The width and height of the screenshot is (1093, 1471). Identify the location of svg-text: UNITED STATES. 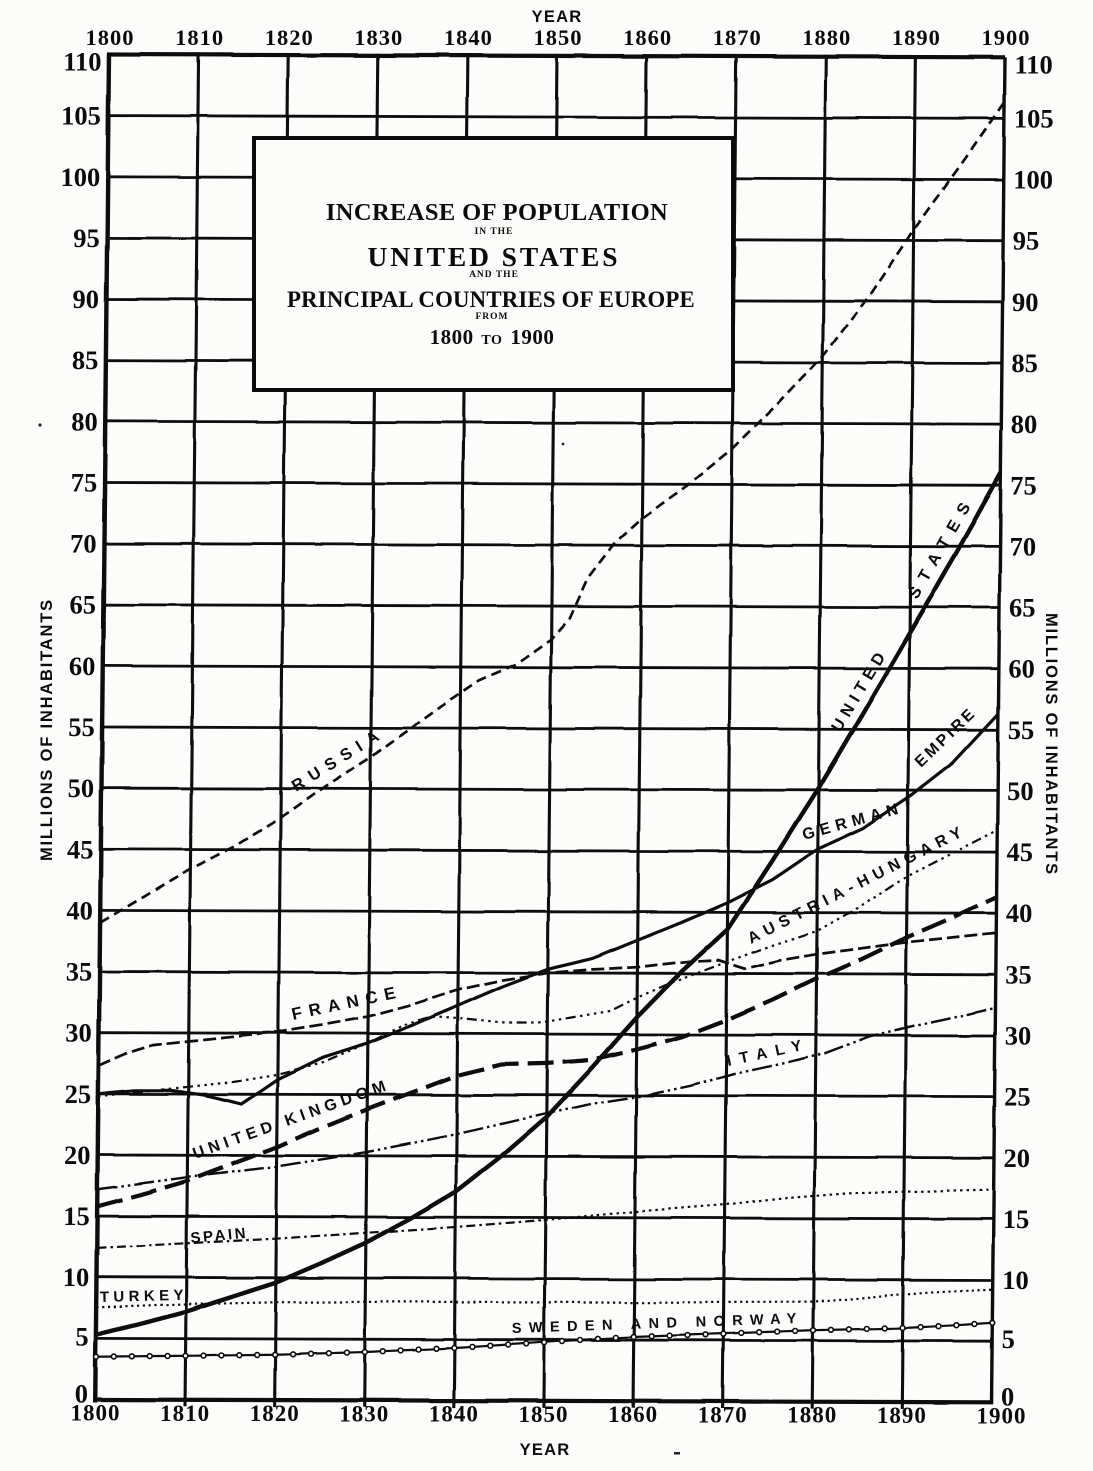
(494, 256).